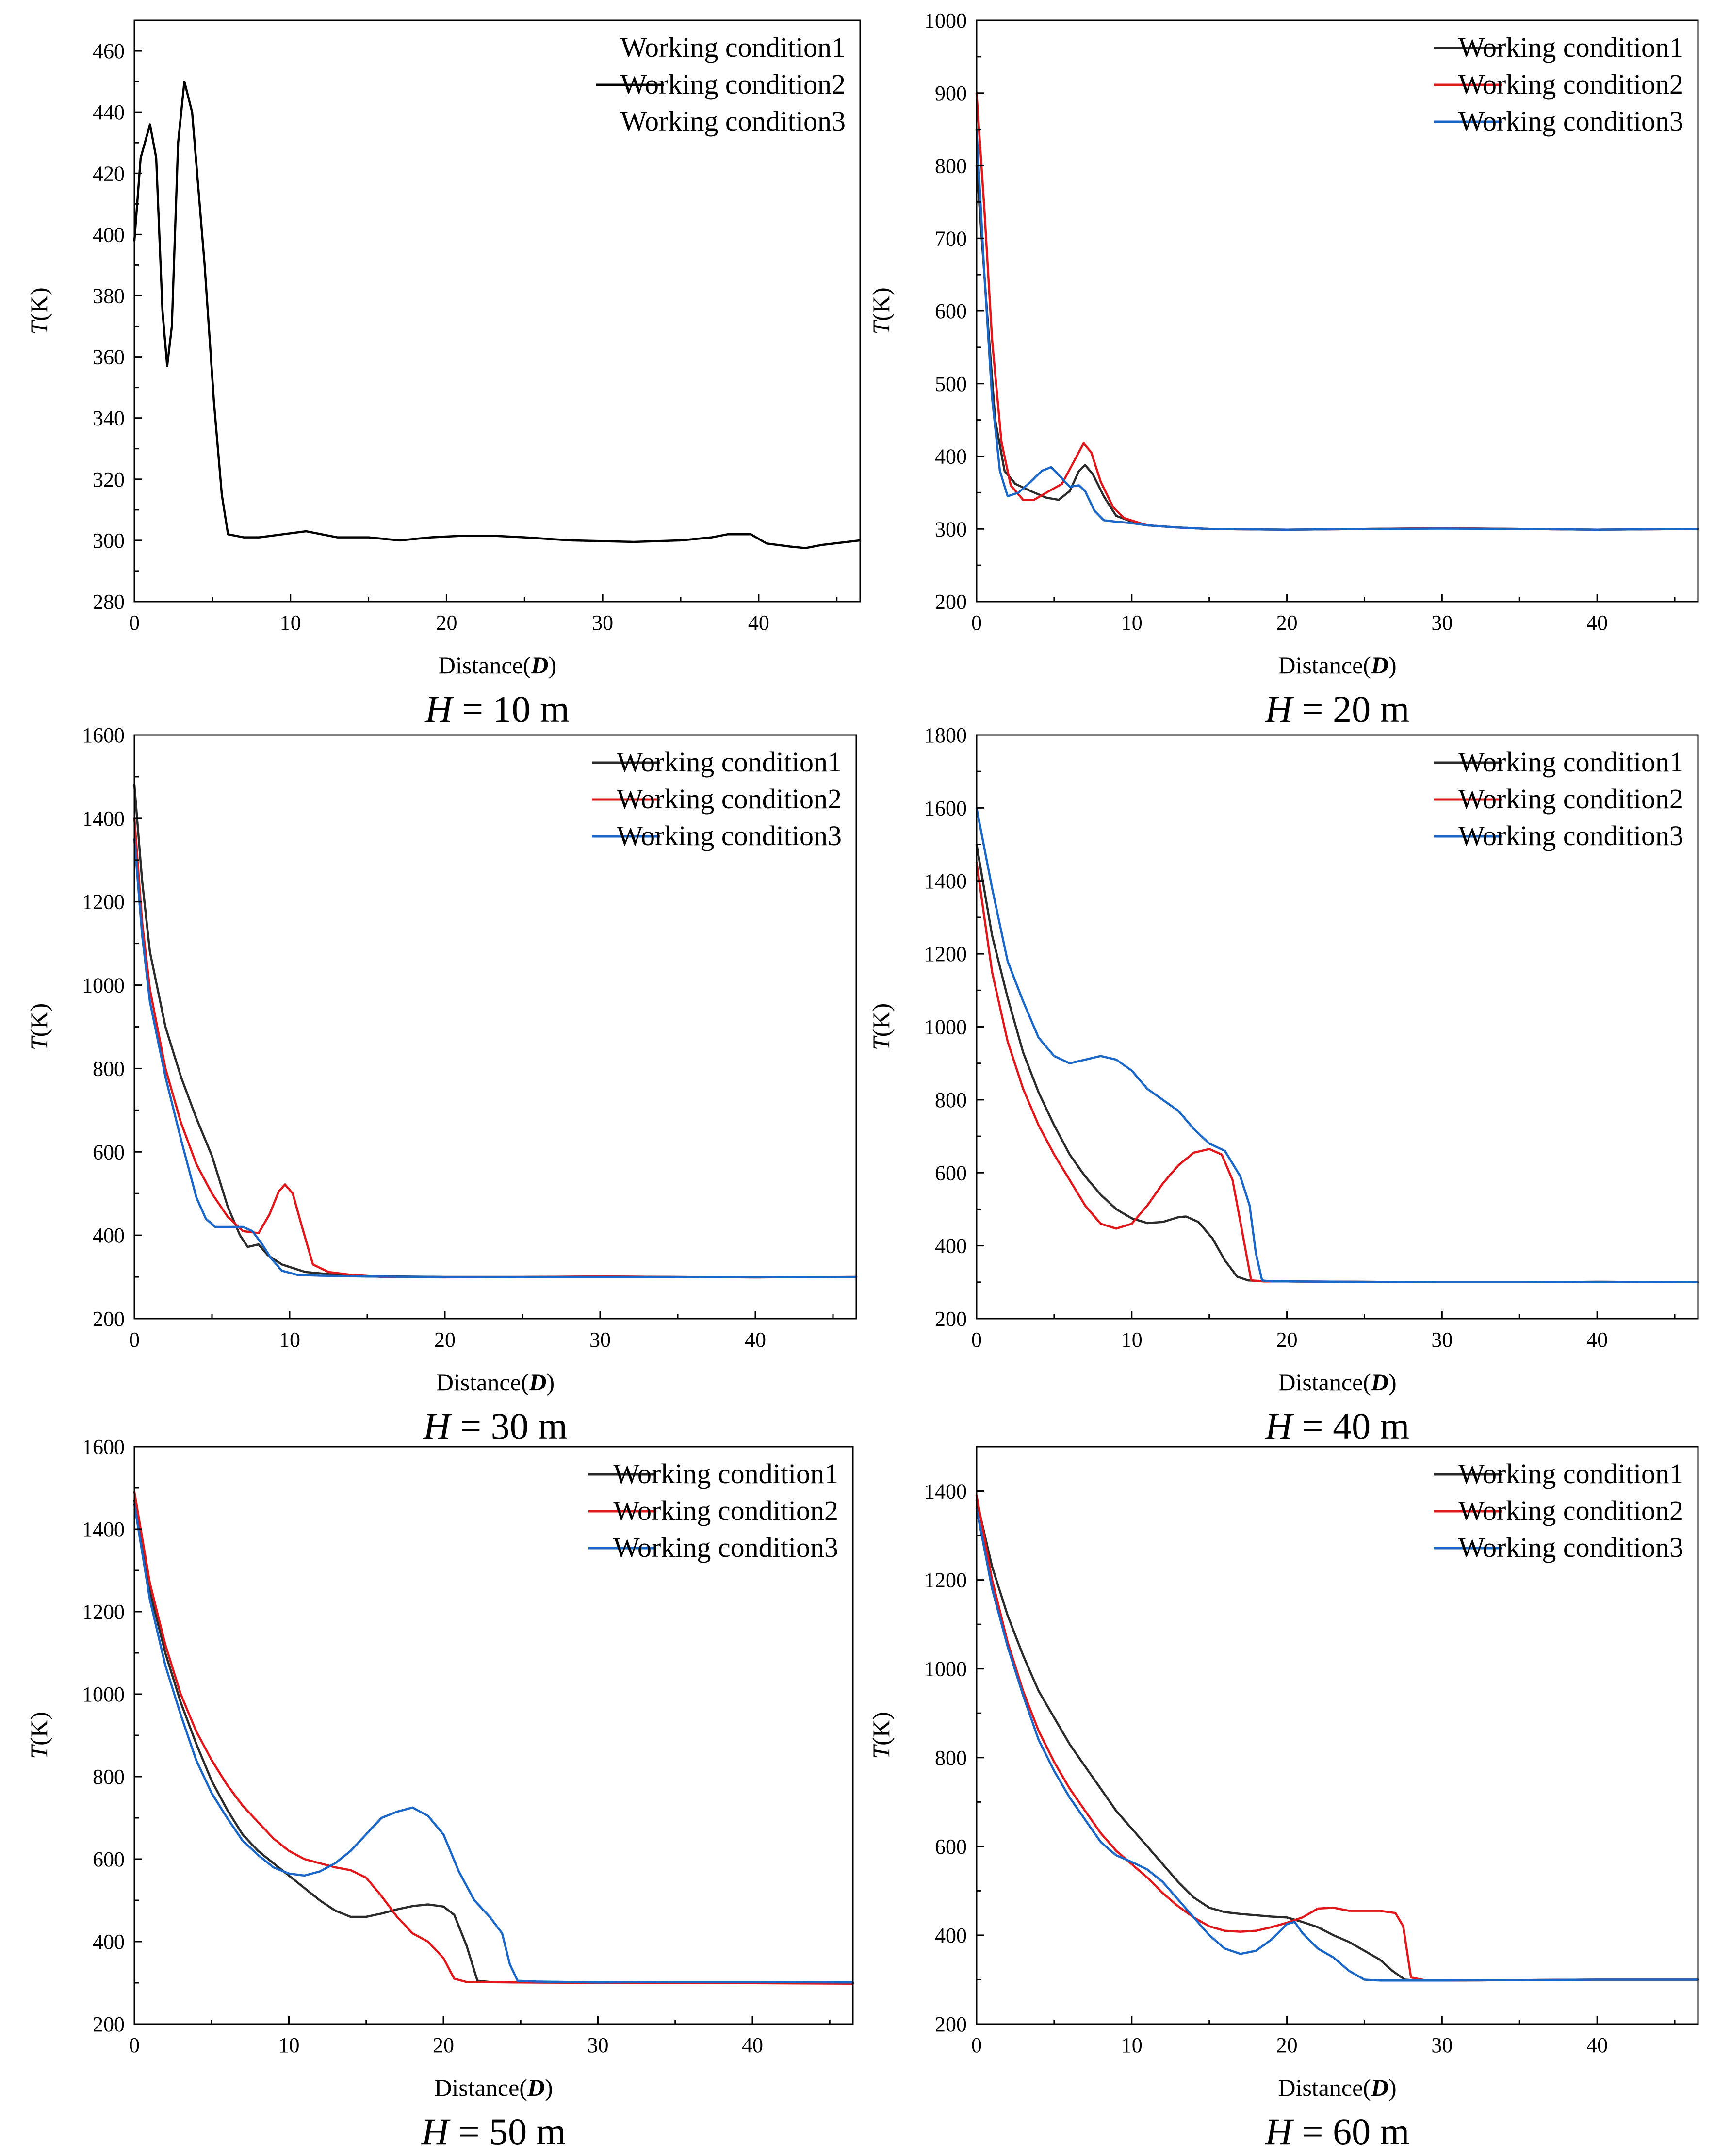 The image size is (1714, 2156). What do you see at coordinates (109, 357) in the screenshot?
I see `y-tick-label: 360` at bounding box center [109, 357].